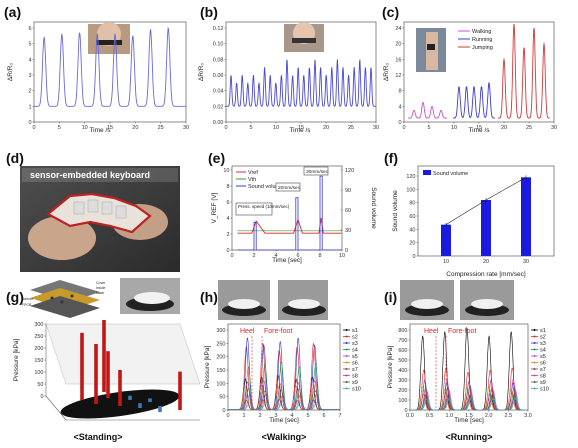 The image size is (578, 448). Describe the element at coordinates (218, 107) in the screenshot. I see `b-ytick: 0.02` at that location.